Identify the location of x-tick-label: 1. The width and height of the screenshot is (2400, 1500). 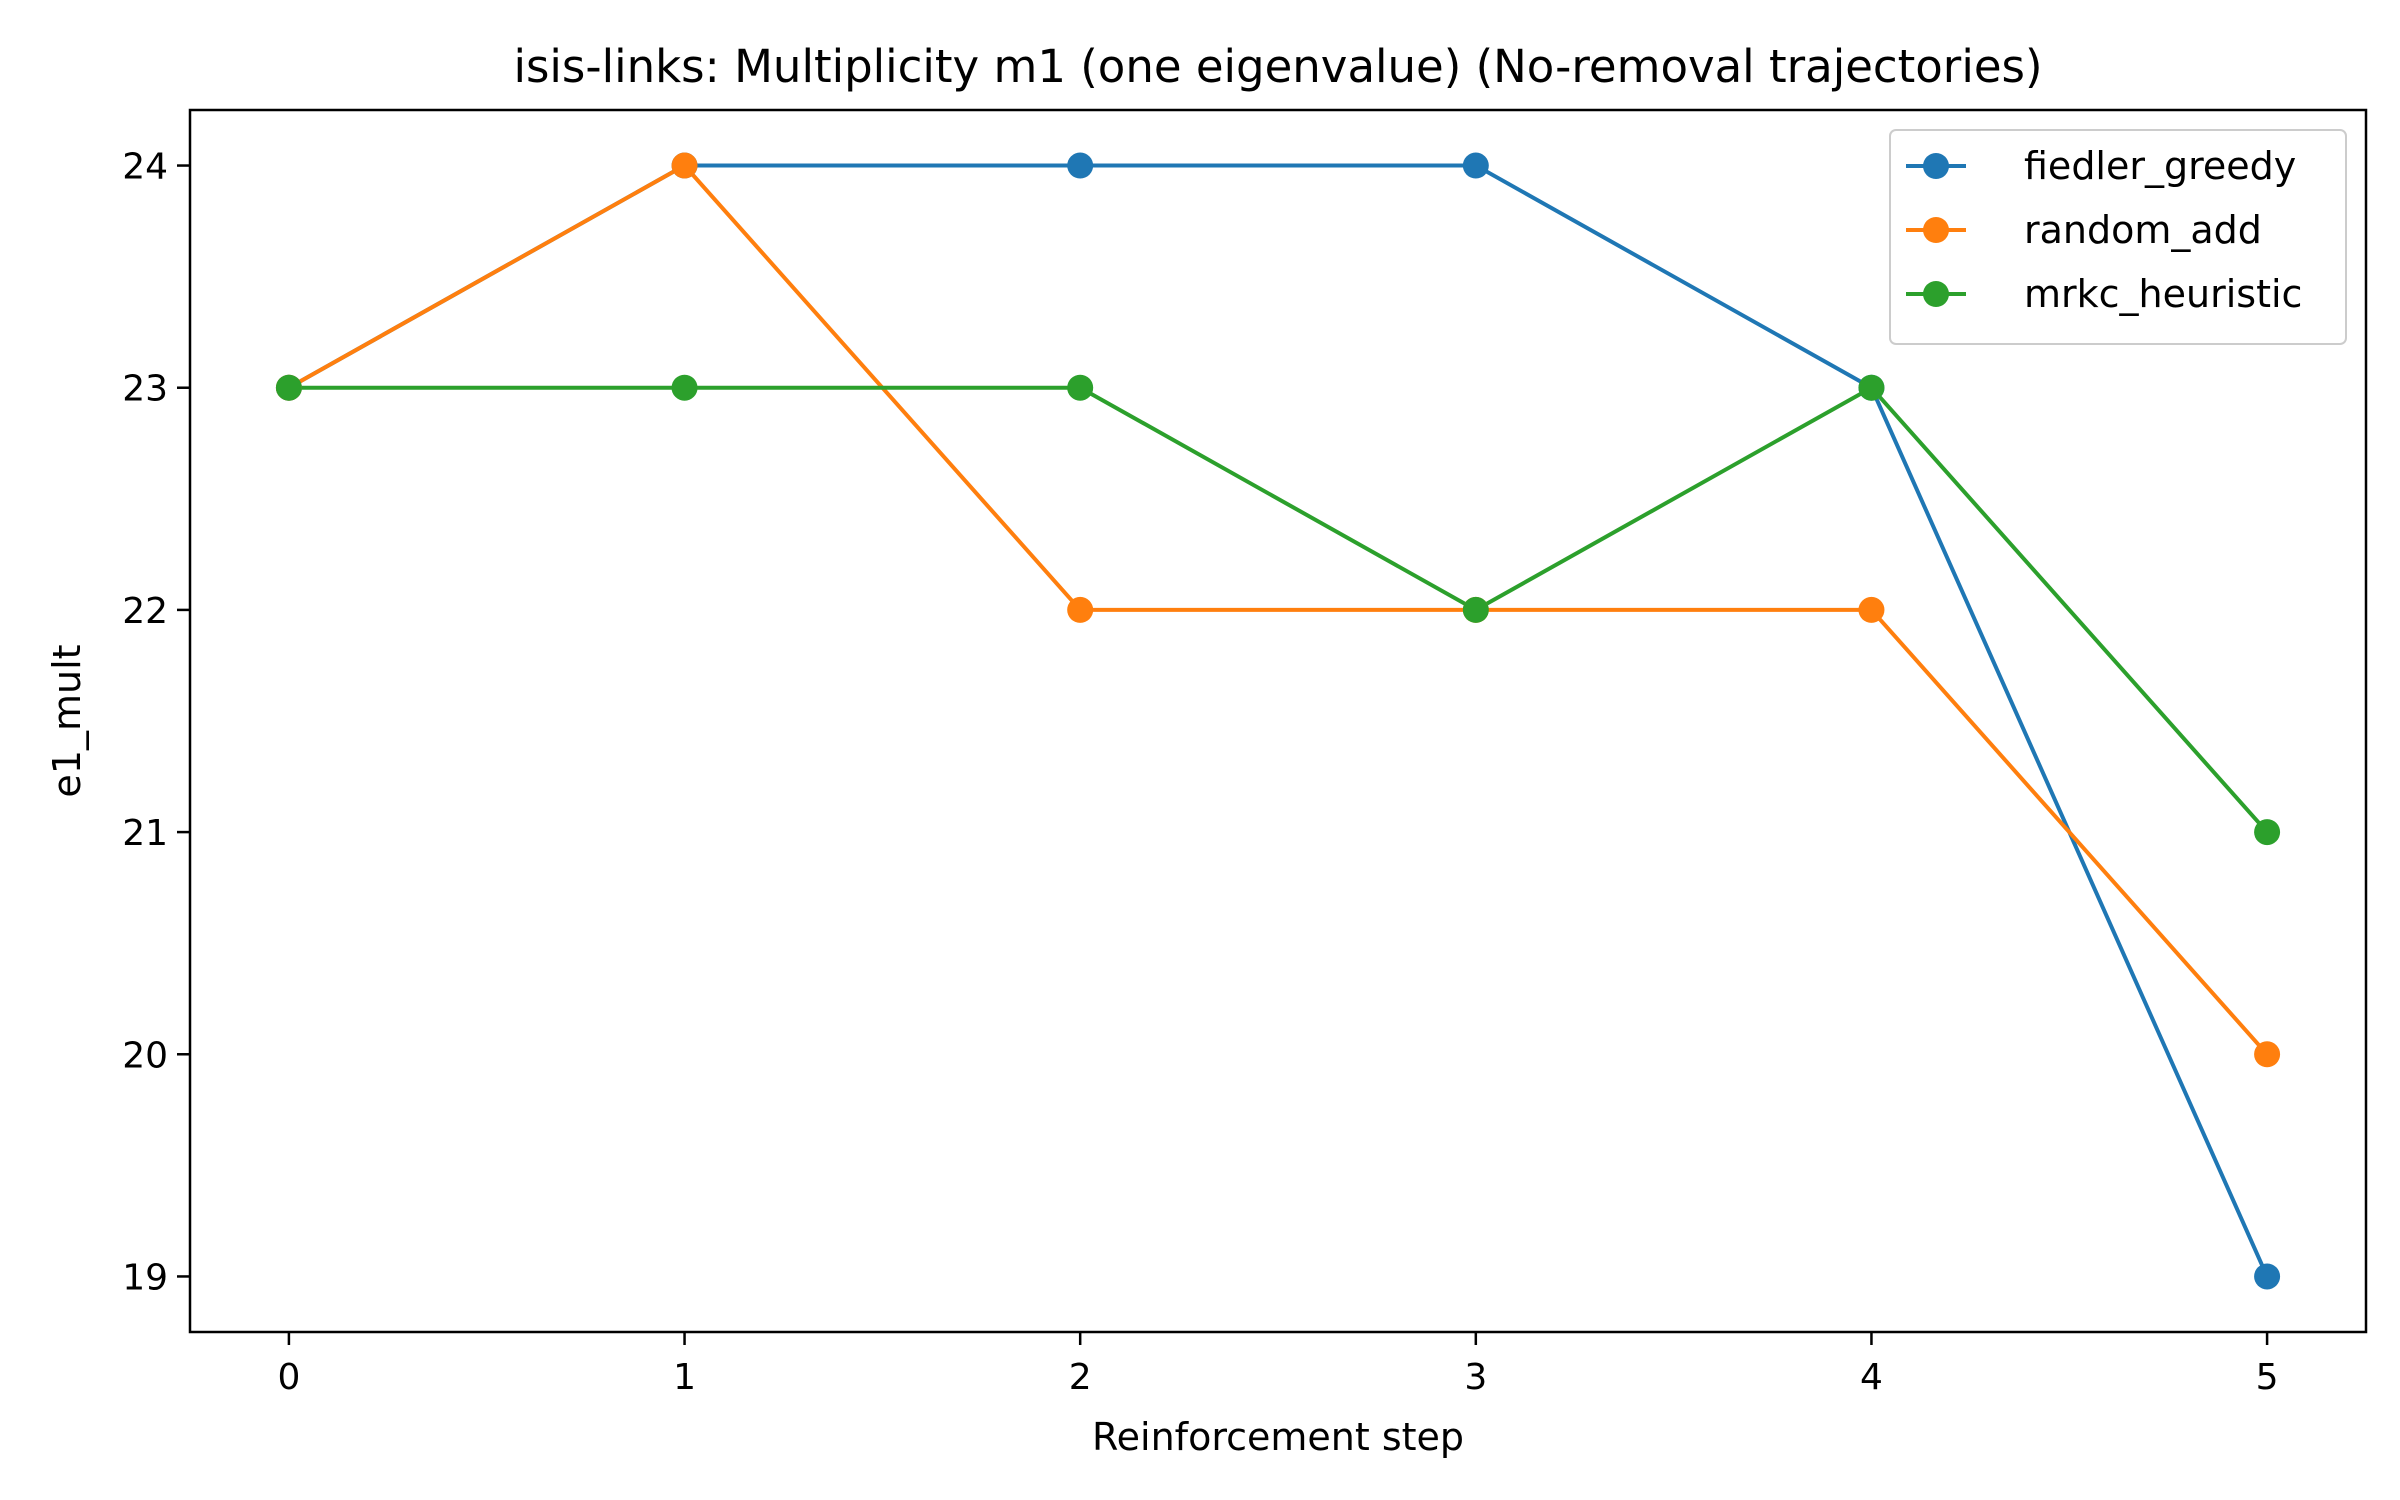
(684, 1377).